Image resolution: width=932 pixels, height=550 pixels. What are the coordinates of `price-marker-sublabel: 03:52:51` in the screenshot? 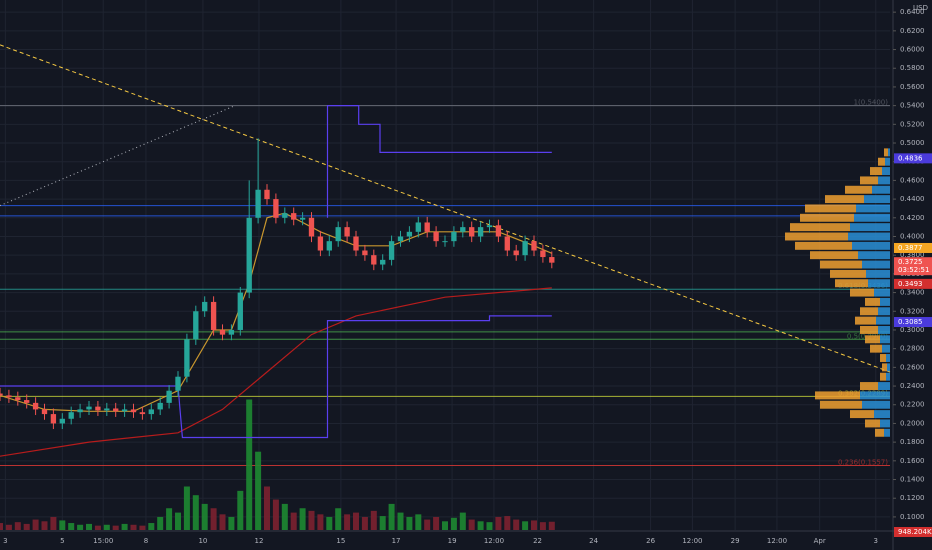 It's located at (913, 270).